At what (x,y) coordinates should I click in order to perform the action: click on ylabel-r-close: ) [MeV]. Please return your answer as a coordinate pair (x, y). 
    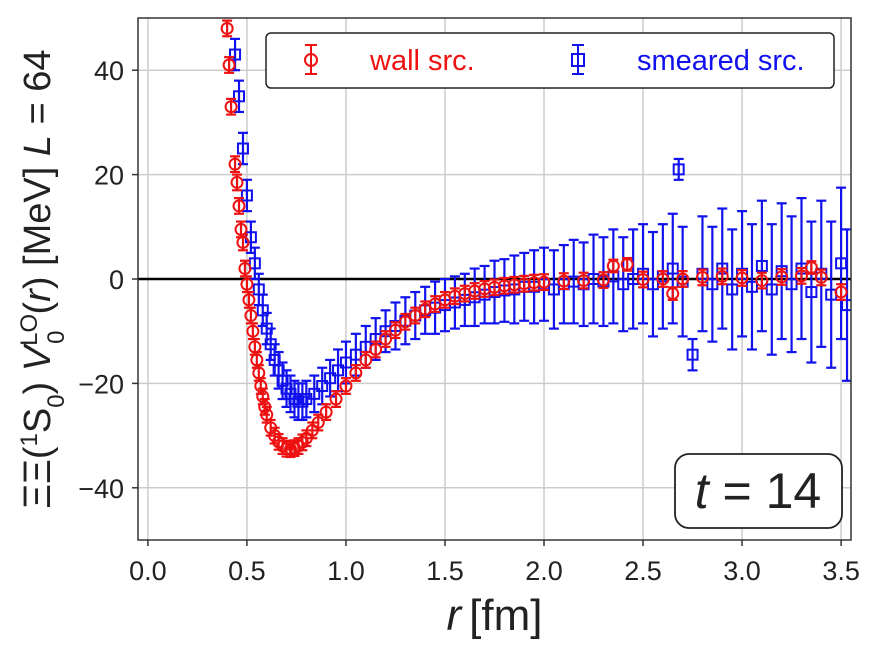
    Looking at the image, I should click on (38, 222).